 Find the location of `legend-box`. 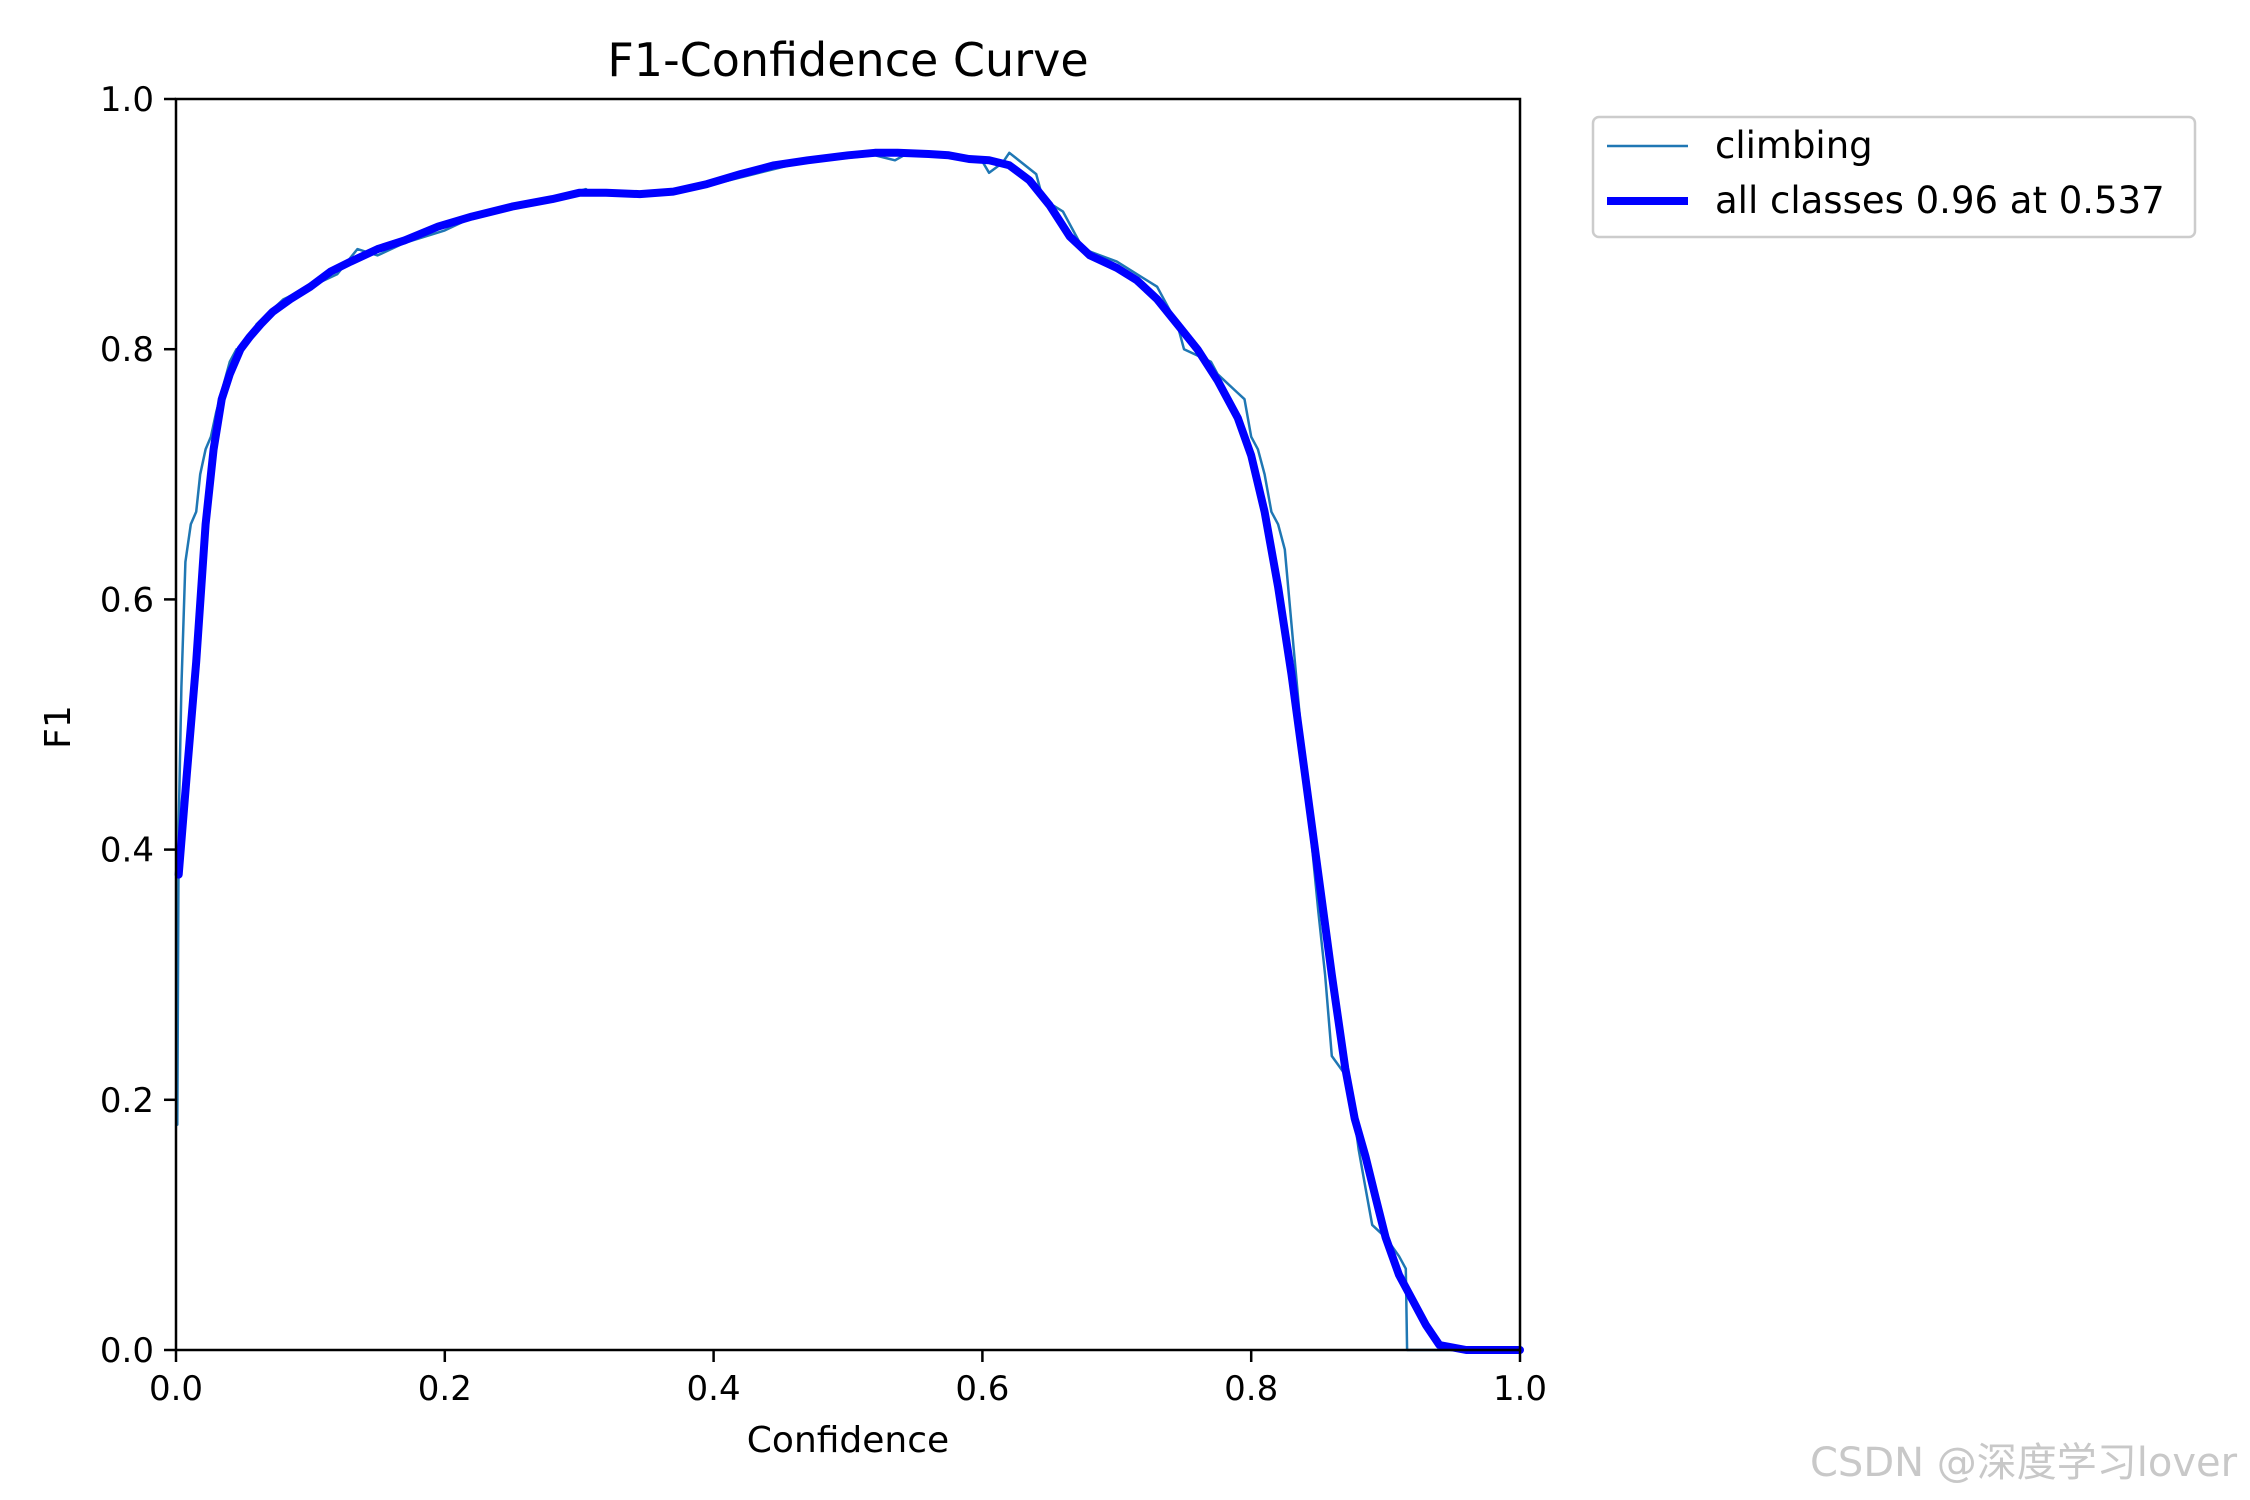

legend-box is located at coordinates (1894, 177).